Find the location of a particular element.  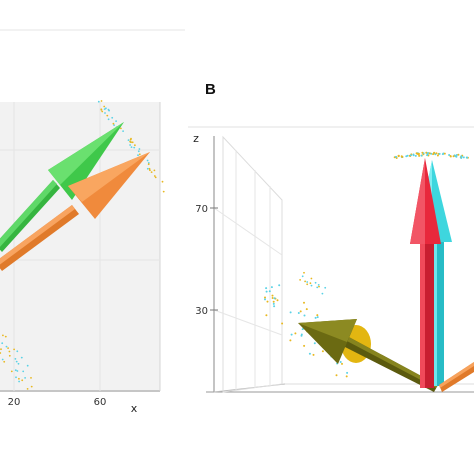

panel-a-x-tick-label: 20 is located at coordinates (14, 402).